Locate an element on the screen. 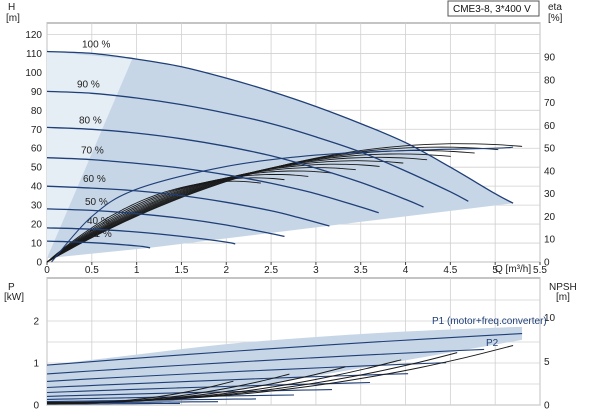 The height and width of the screenshot is (415, 593). h-tick-label: 120 is located at coordinates (33, 35).